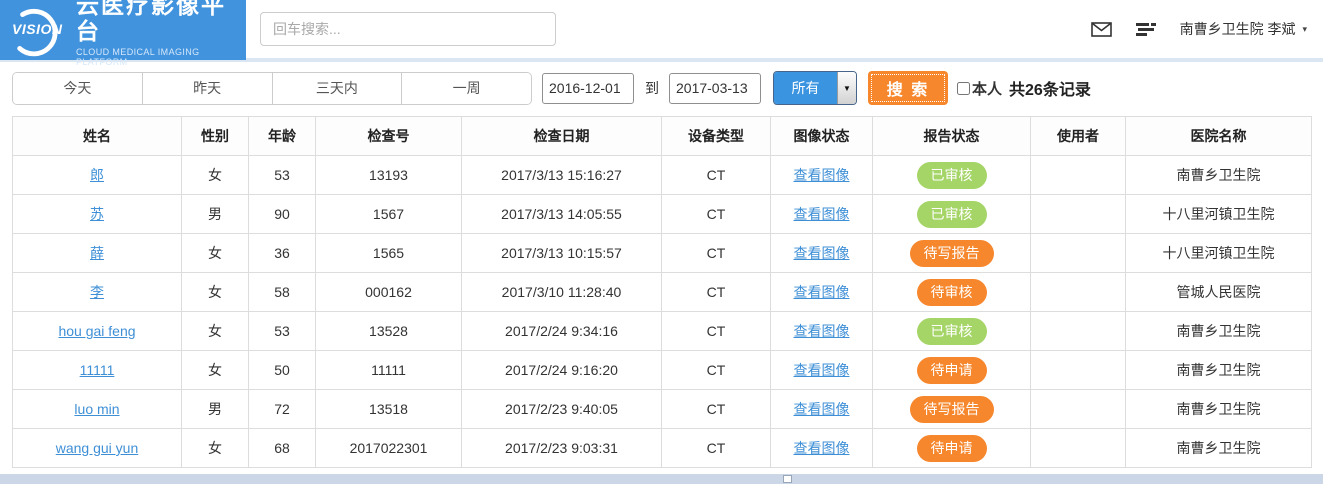 The image size is (1323, 484). I want to click on mail-icon, so click(1101, 29).